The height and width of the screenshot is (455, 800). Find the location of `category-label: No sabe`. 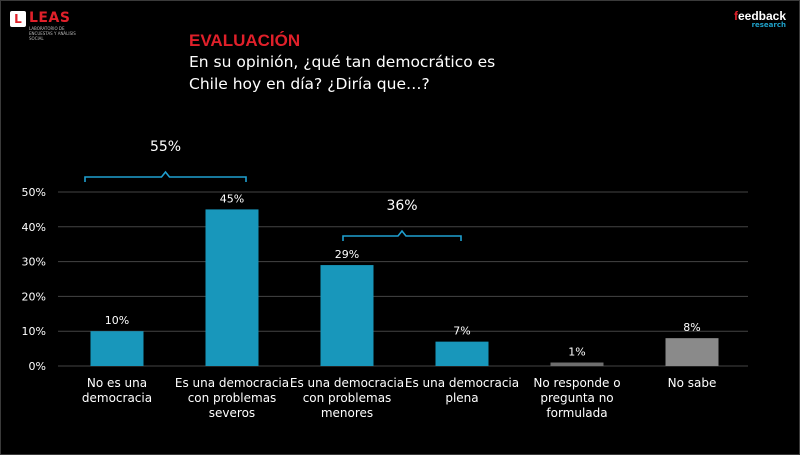

category-label: No sabe is located at coordinates (692, 383).